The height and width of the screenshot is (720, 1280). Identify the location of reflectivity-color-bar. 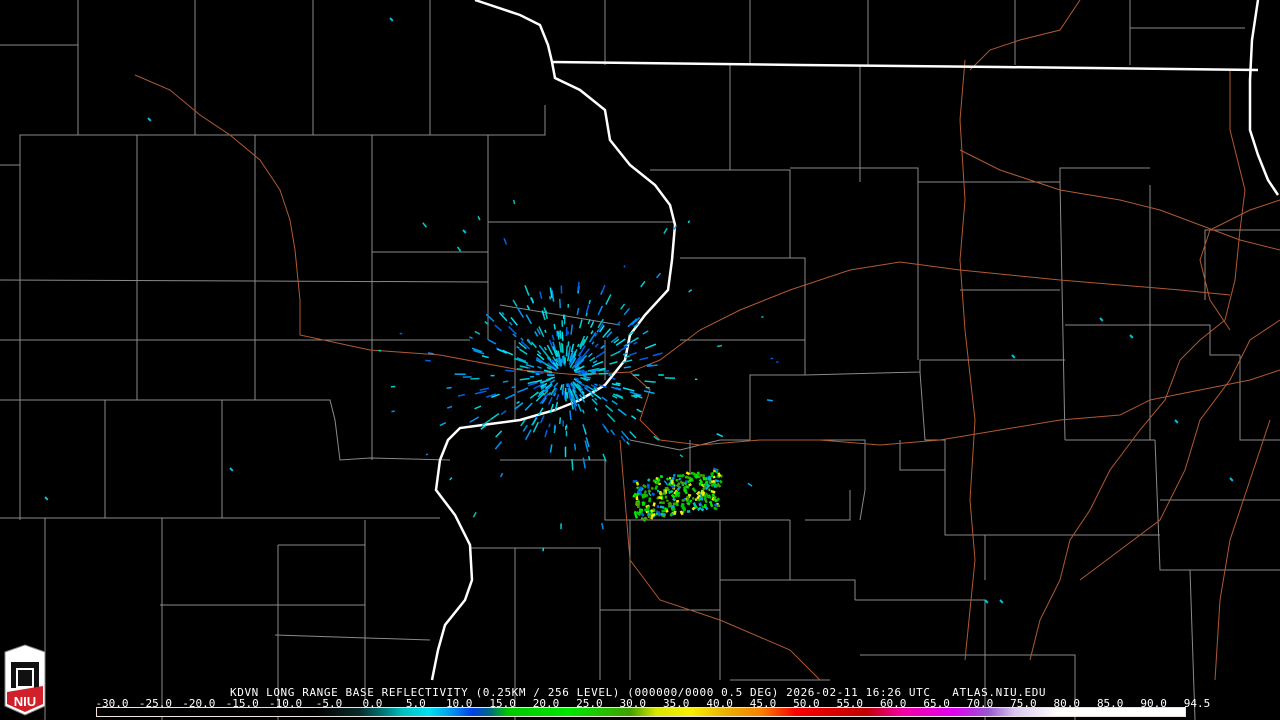
(641, 712).